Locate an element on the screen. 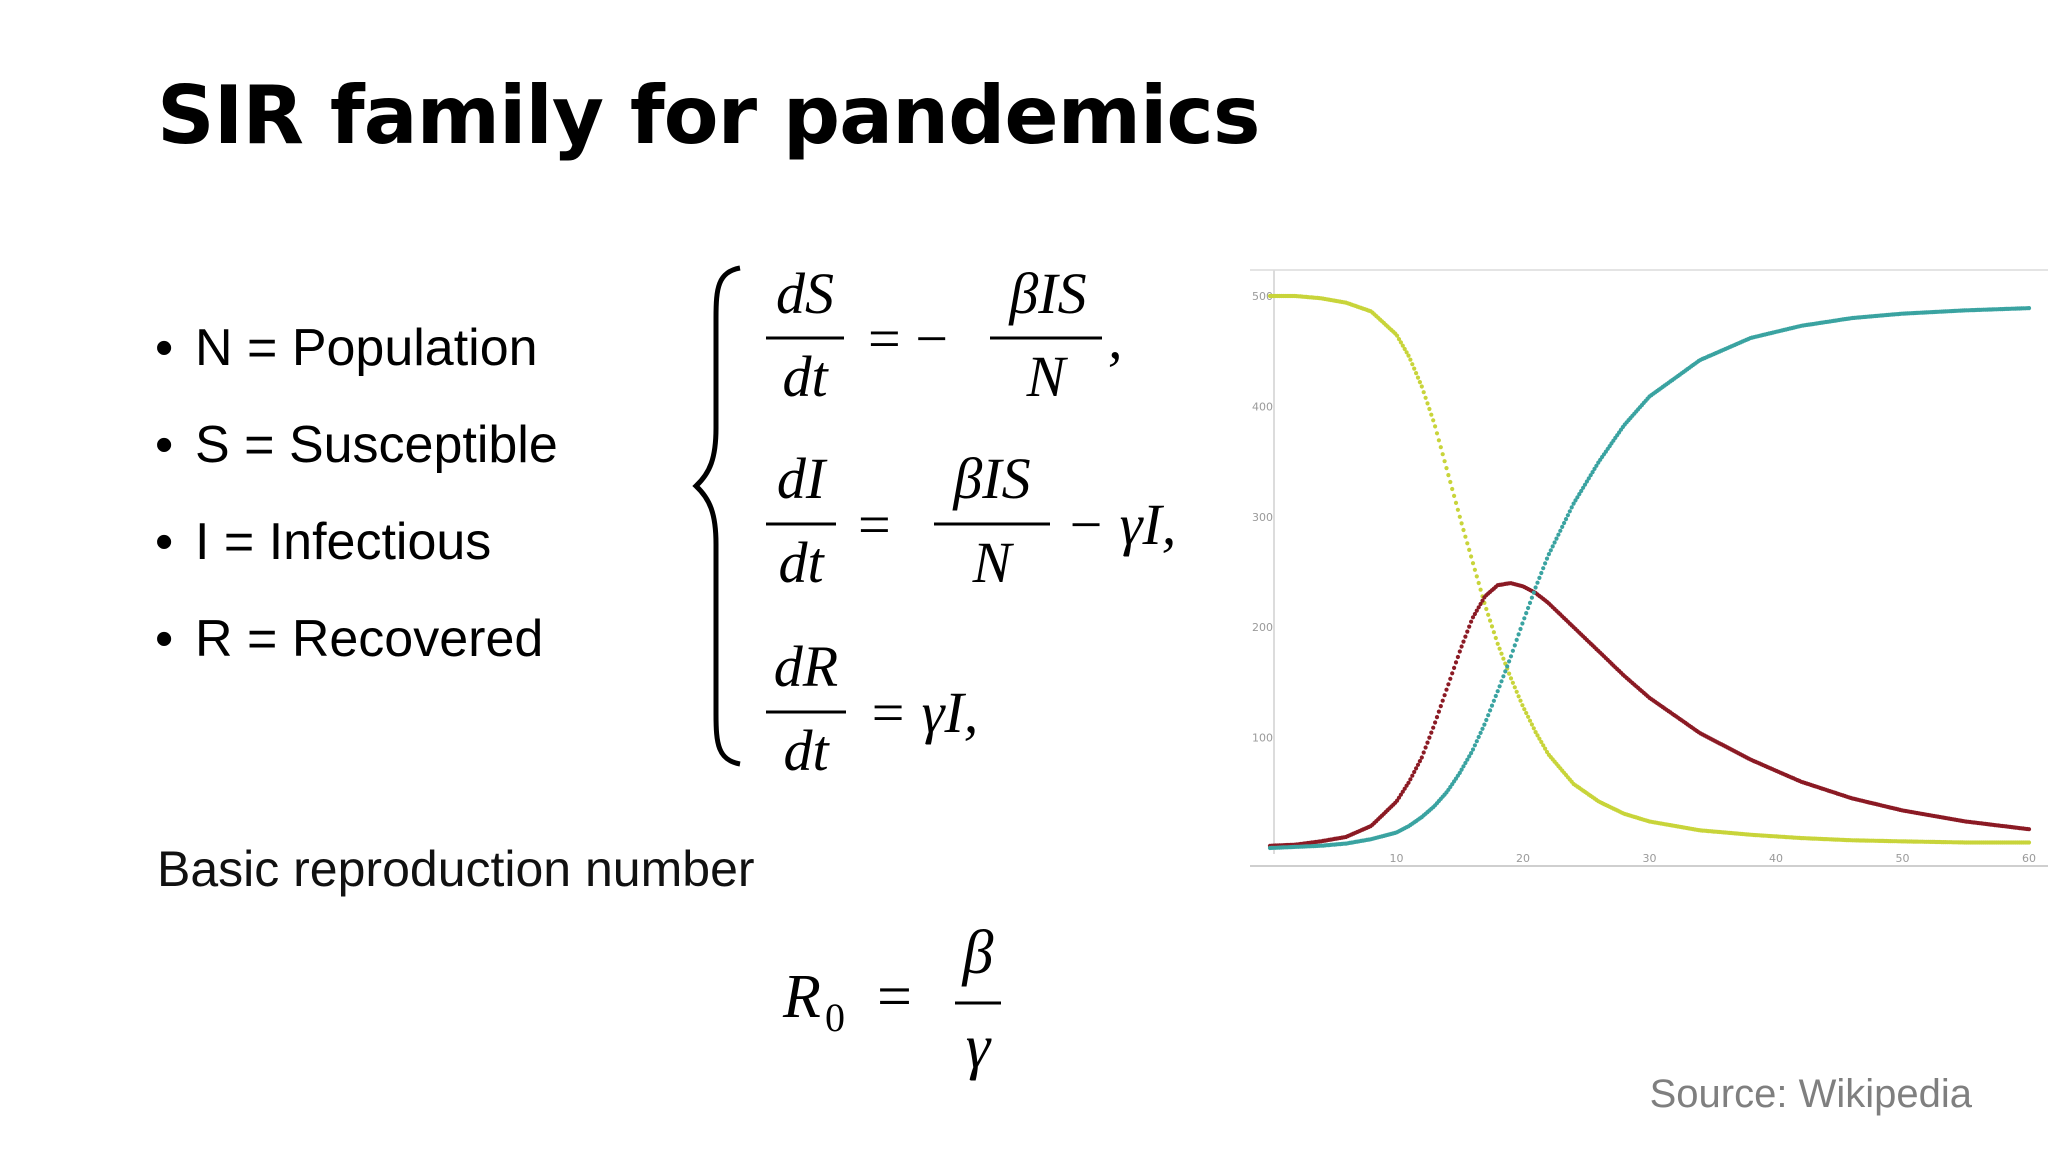 This screenshot has width=2048, height=1152. bullet-recovered: • R = Recovered is located at coordinates (356, 657).